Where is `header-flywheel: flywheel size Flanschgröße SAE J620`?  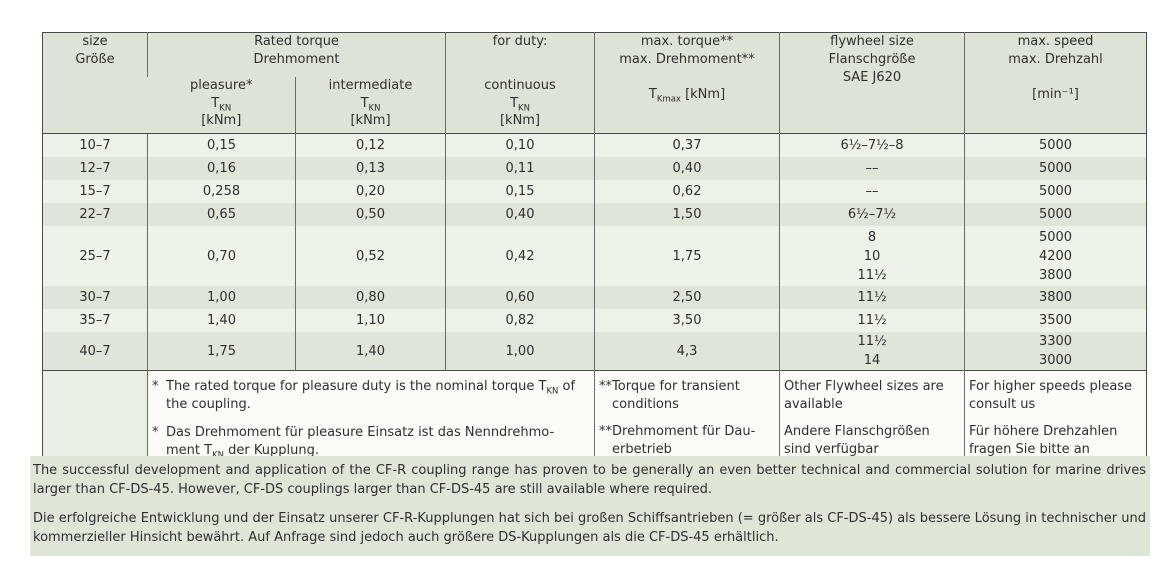 header-flywheel: flywheel size Flanschgröße SAE J620 is located at coordinates (872, 83).